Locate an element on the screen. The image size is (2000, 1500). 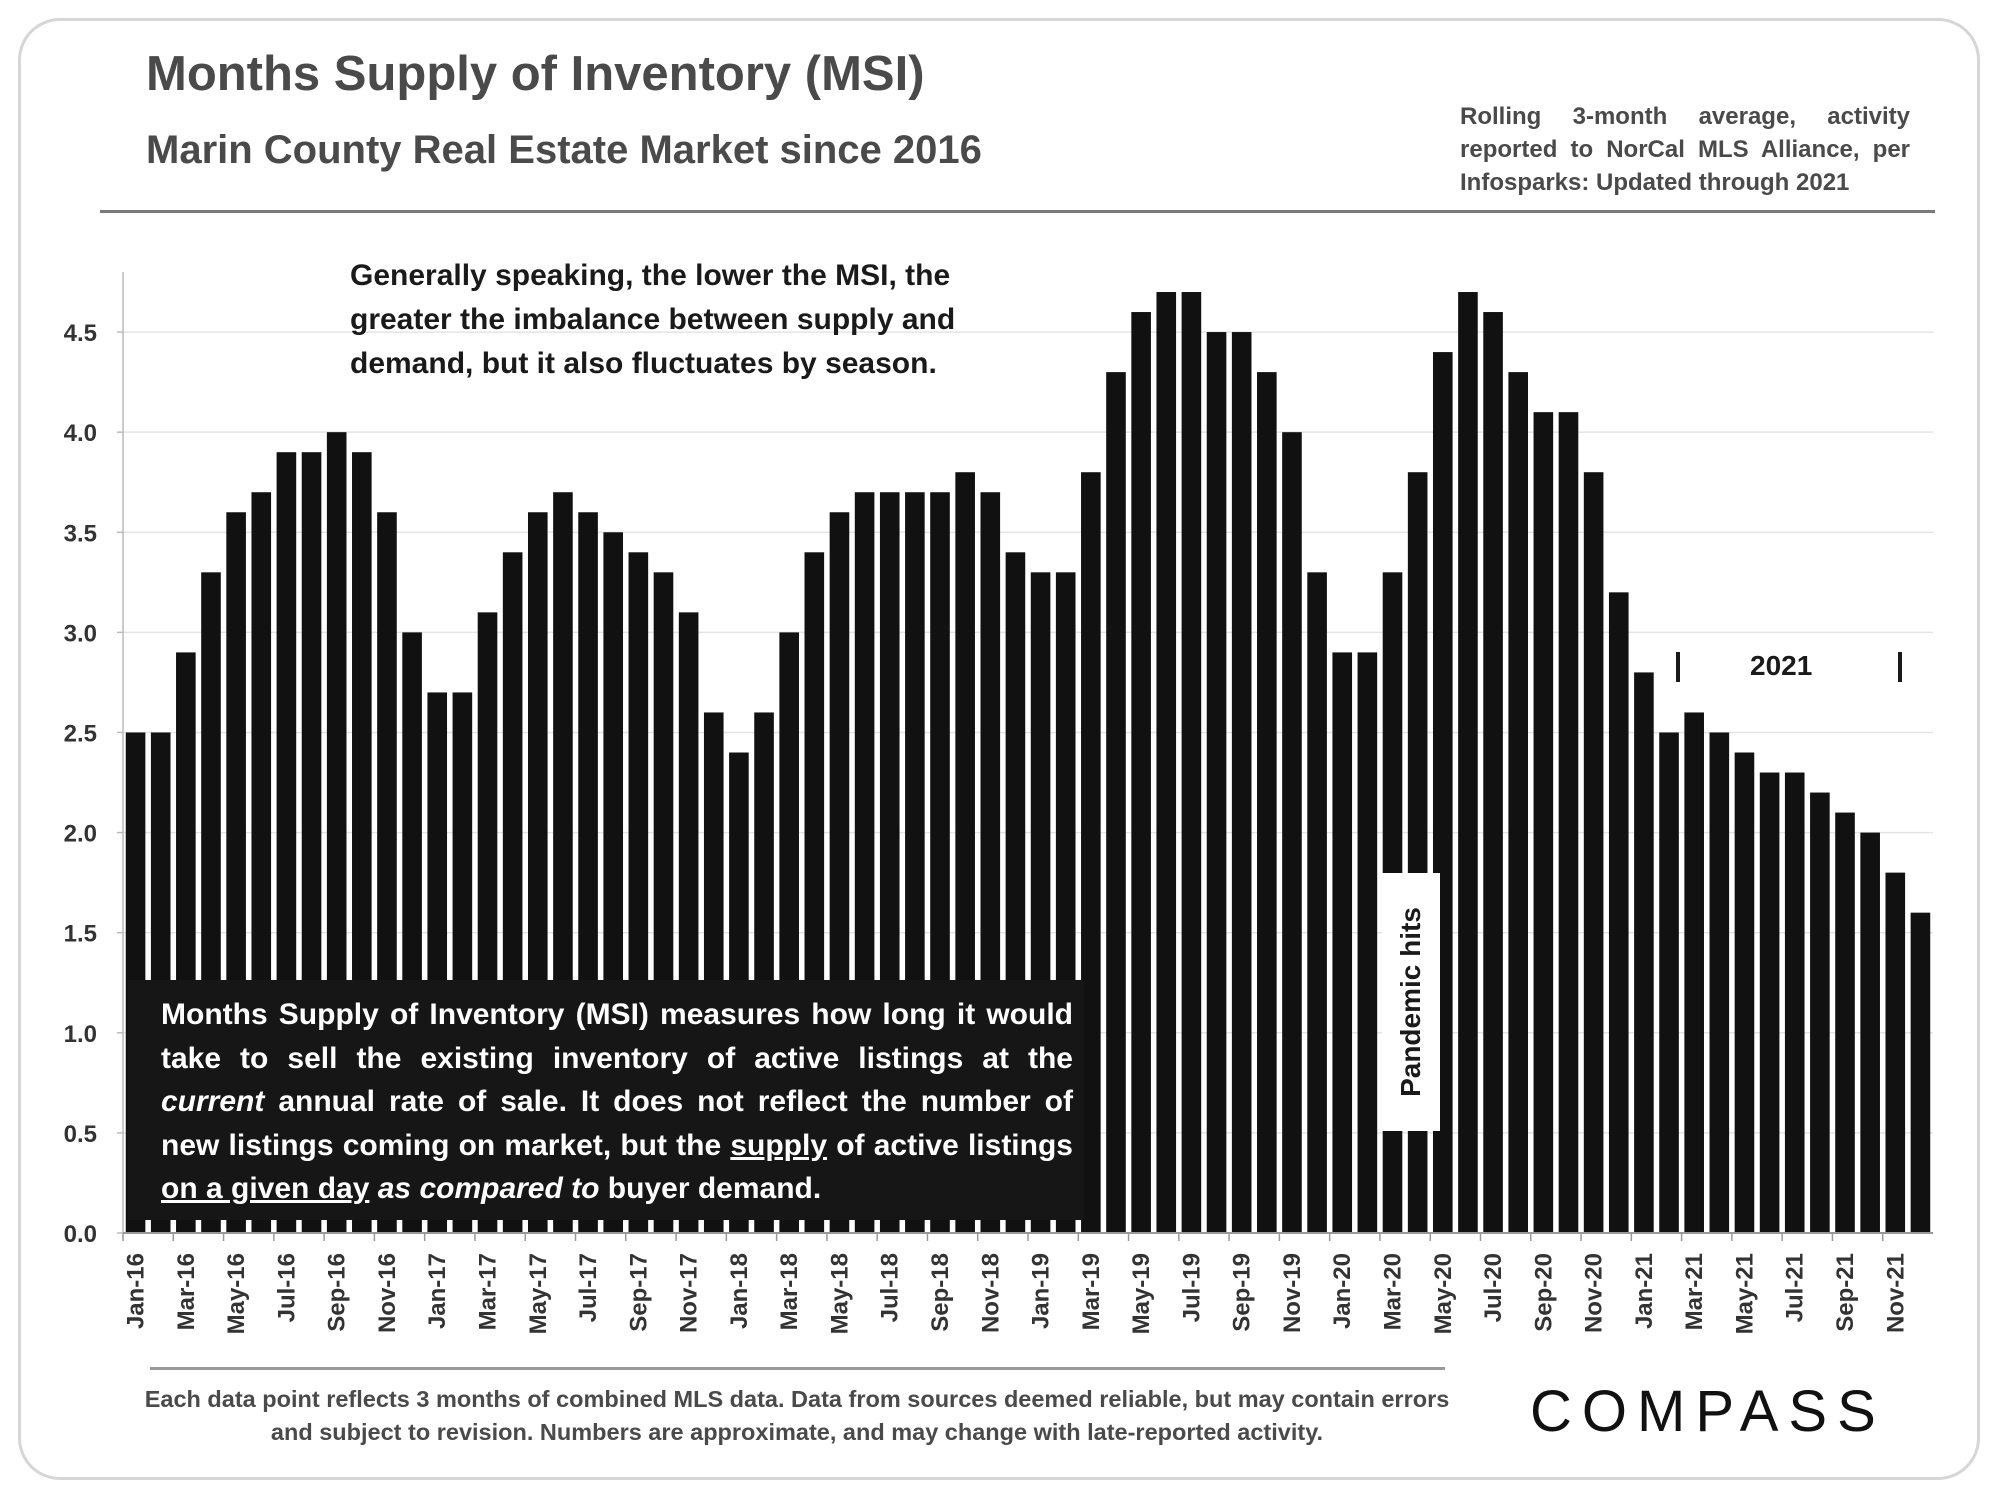
y-tick-label: 2.0 is located at coordinates (80, 834).